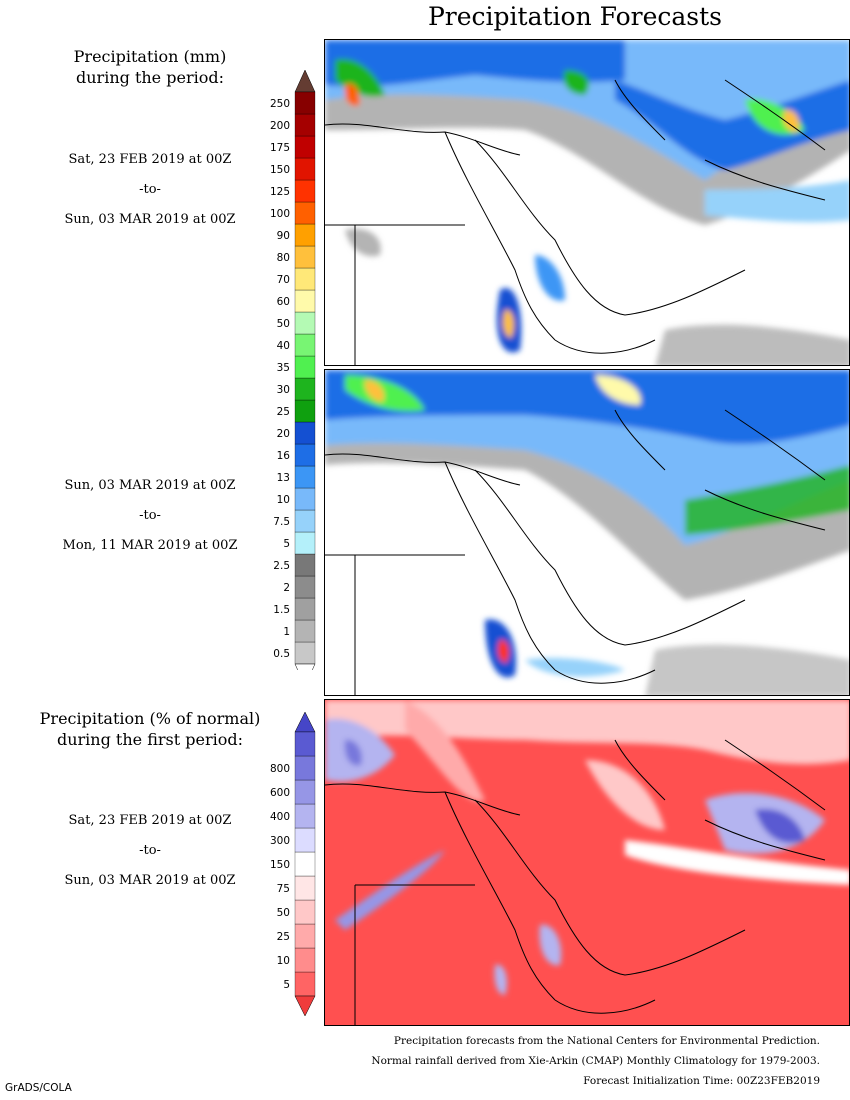 The width and height of the screenshot is (850, 1100). I want to click on colorbar-tick-label: 2, so click(286, 588).